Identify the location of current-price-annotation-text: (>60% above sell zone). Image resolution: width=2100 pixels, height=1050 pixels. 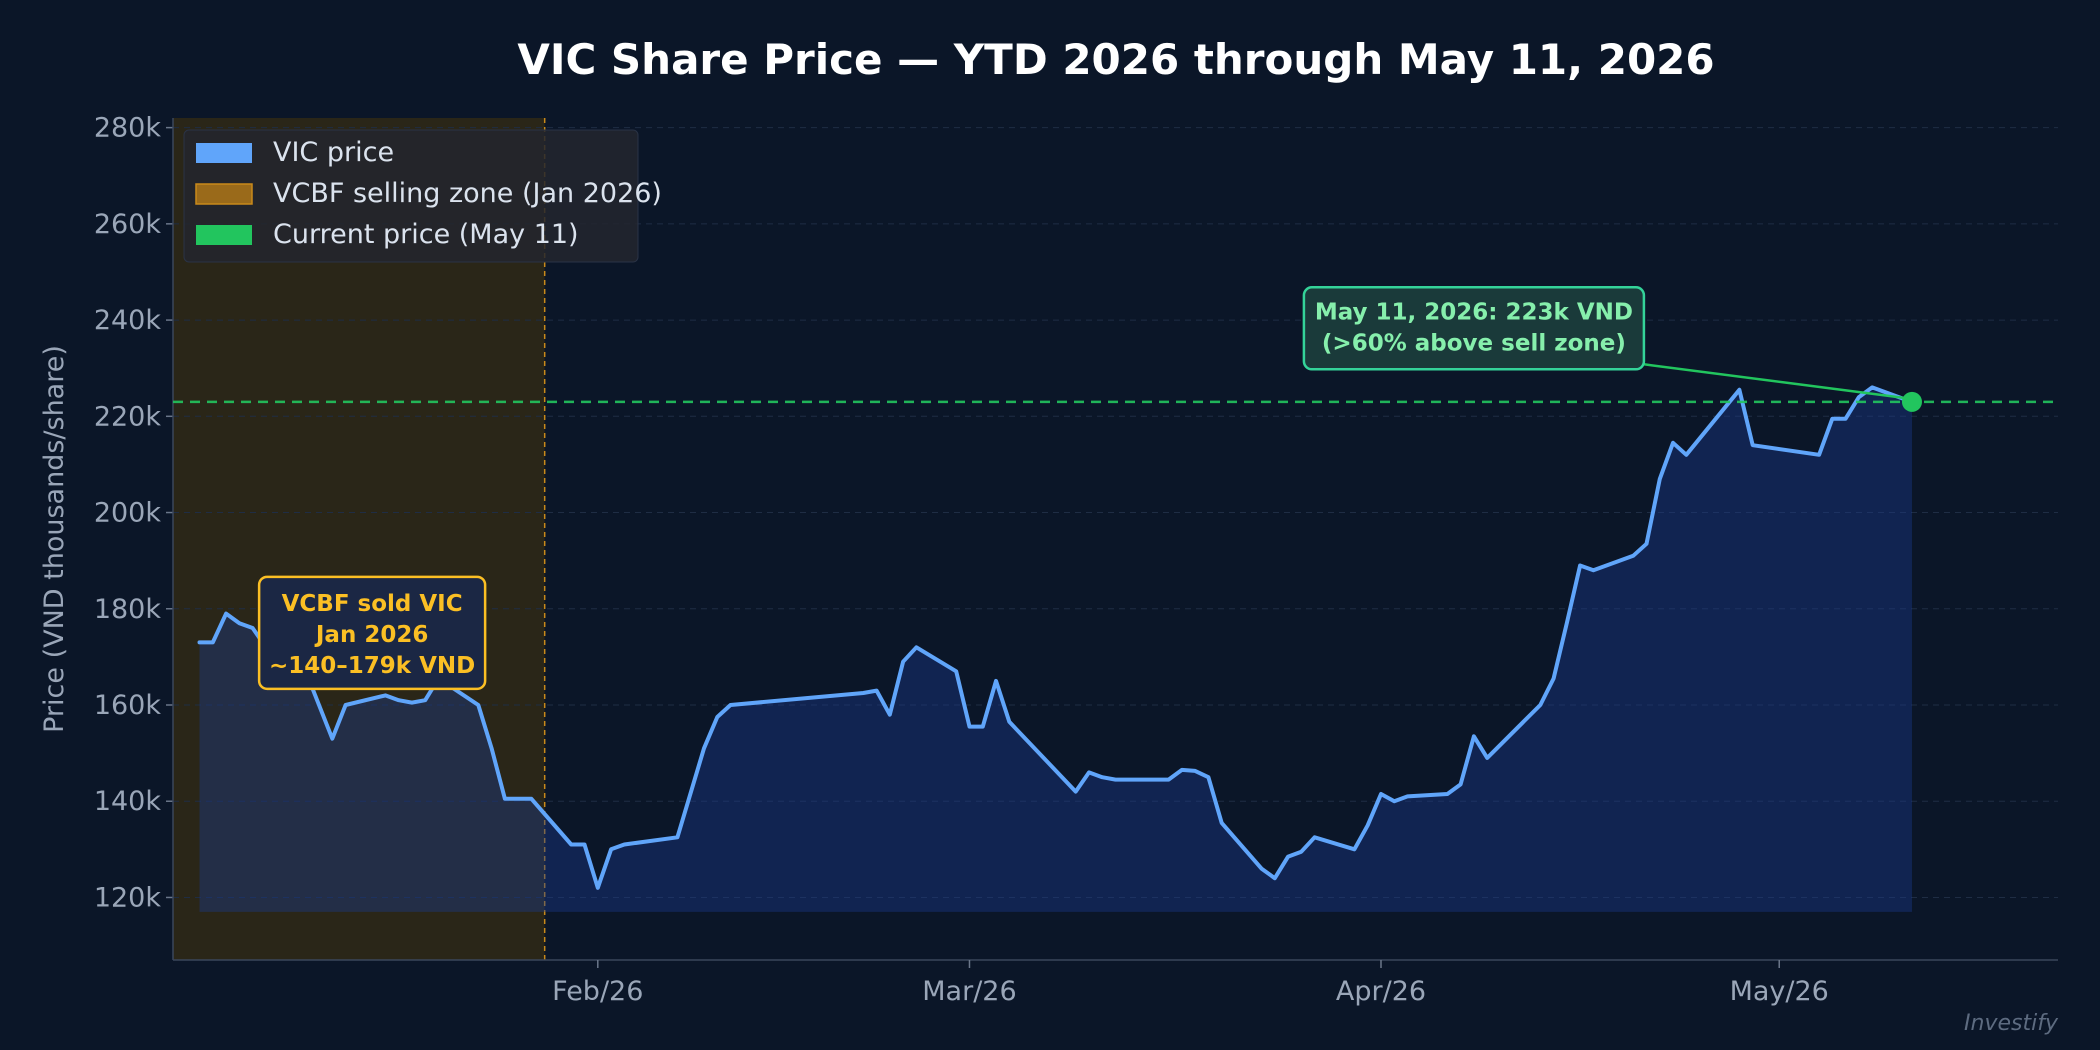
(1474, 343).